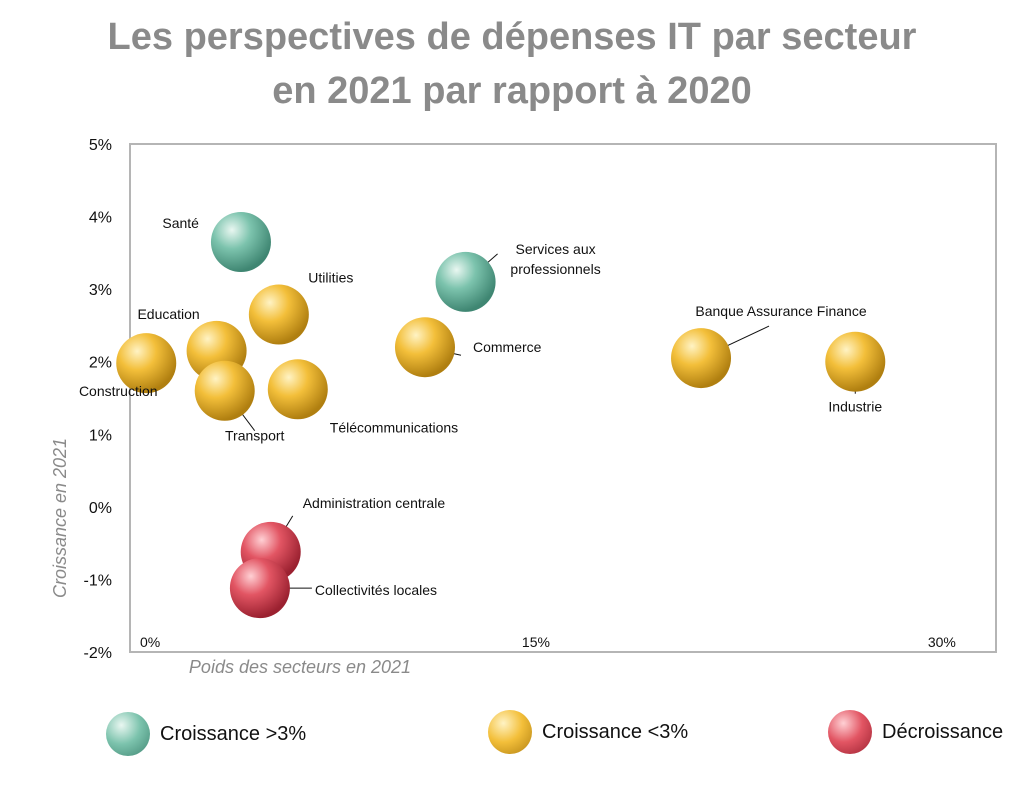 The width and height of the screenshot is (1024, 811). What do you see at coordinates (330, 278) in the screenshot?
I see `point-label: Utilities` at bounding box center [330, 278].